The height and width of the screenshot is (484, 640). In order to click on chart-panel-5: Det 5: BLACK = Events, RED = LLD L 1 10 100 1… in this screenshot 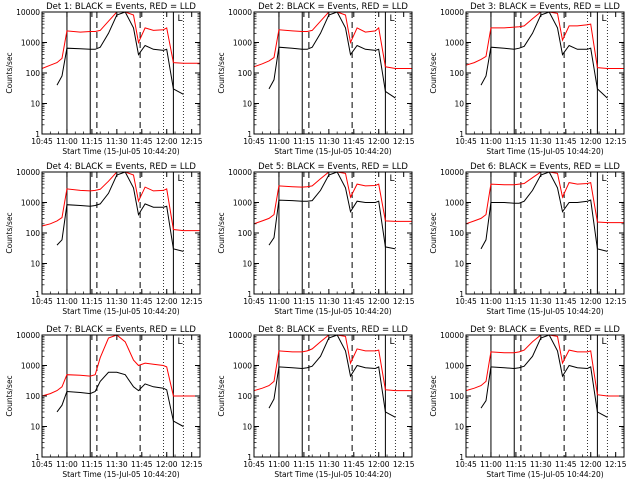, I will do `click(316, 239)`.